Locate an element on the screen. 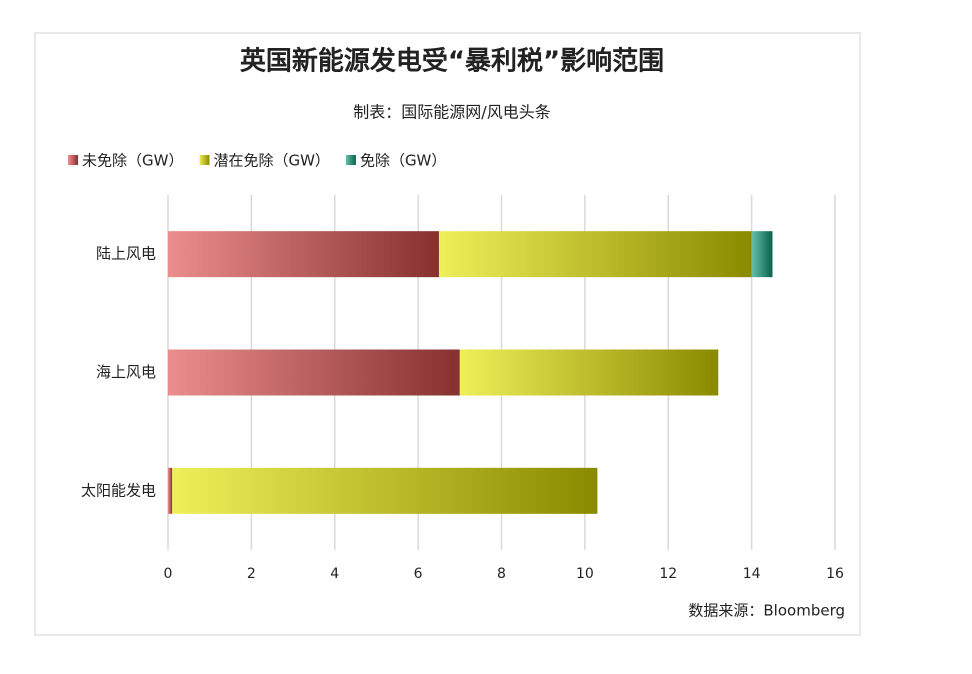 The height and width of the screenshot is (674, 972). x-tick-label: 2 is located at coordinates (251, 574).